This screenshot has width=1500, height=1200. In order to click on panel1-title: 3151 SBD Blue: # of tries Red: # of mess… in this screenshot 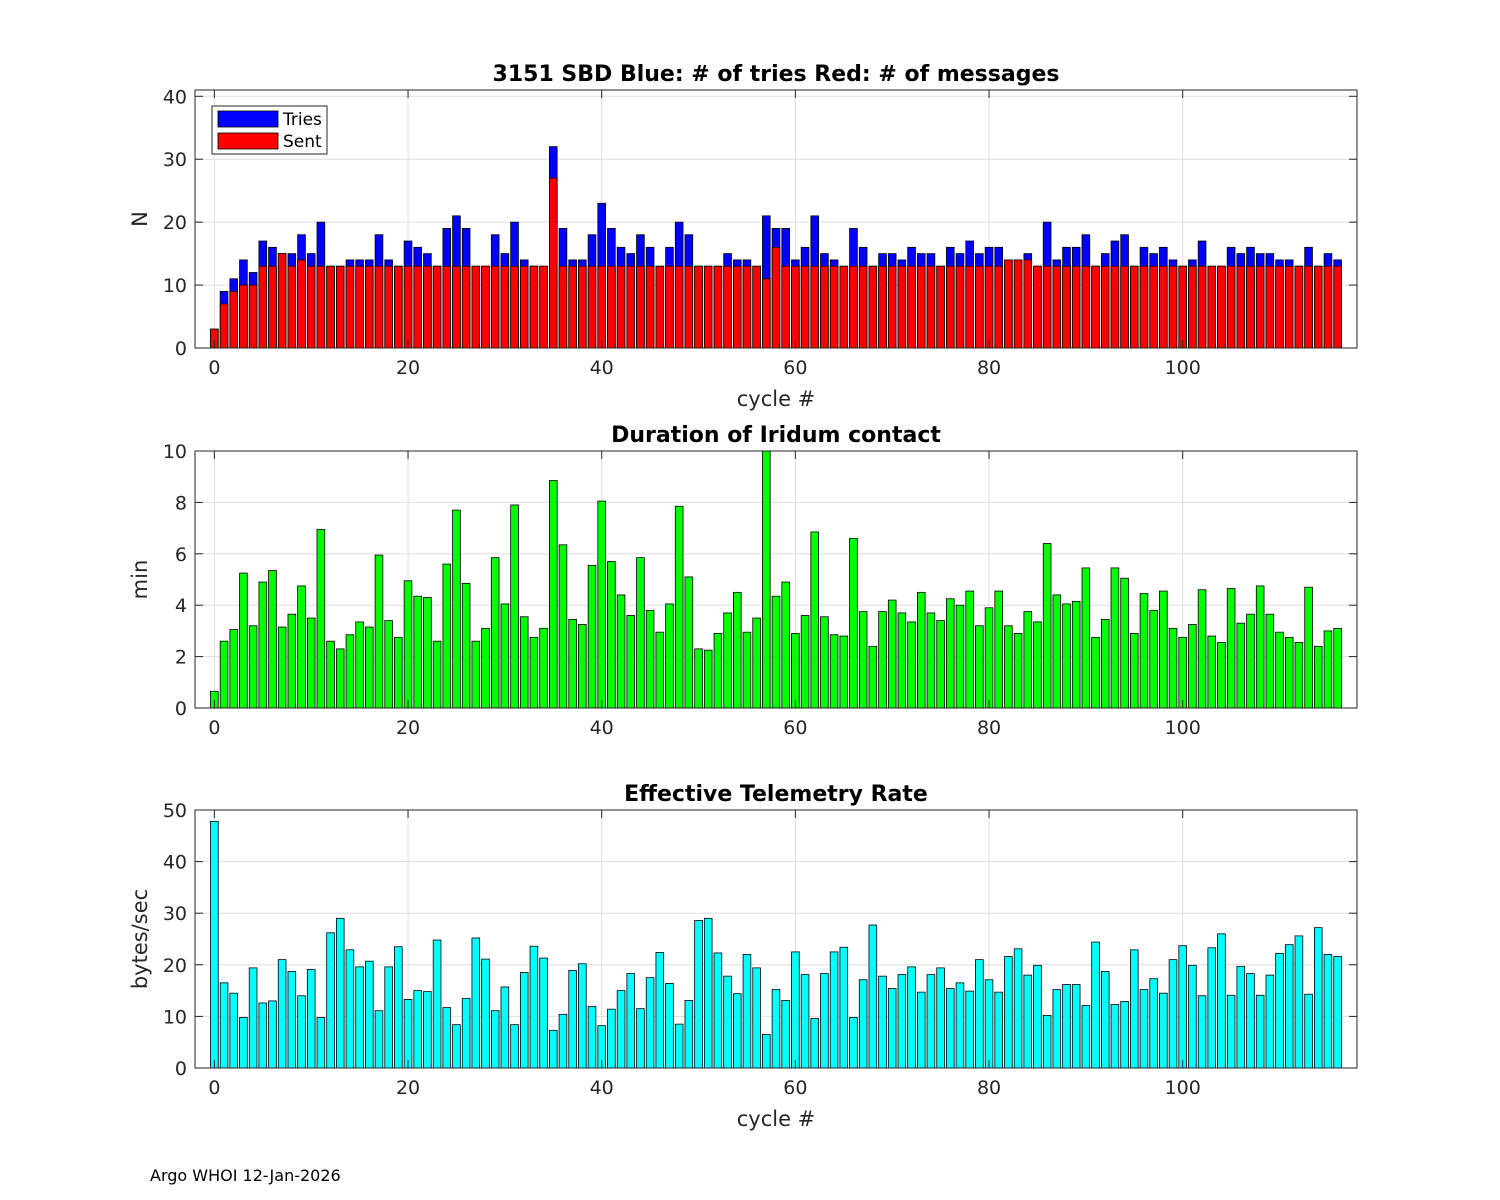, I will do `click(776, 74)`.